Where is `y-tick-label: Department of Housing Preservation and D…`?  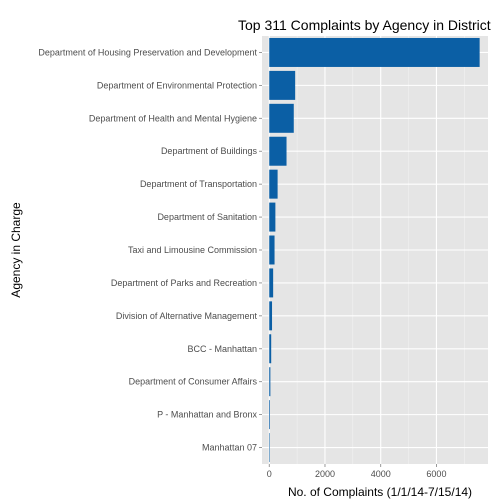 y-tick-label: Department of Housing Preservation and D… is located at coordinates (147, 52).